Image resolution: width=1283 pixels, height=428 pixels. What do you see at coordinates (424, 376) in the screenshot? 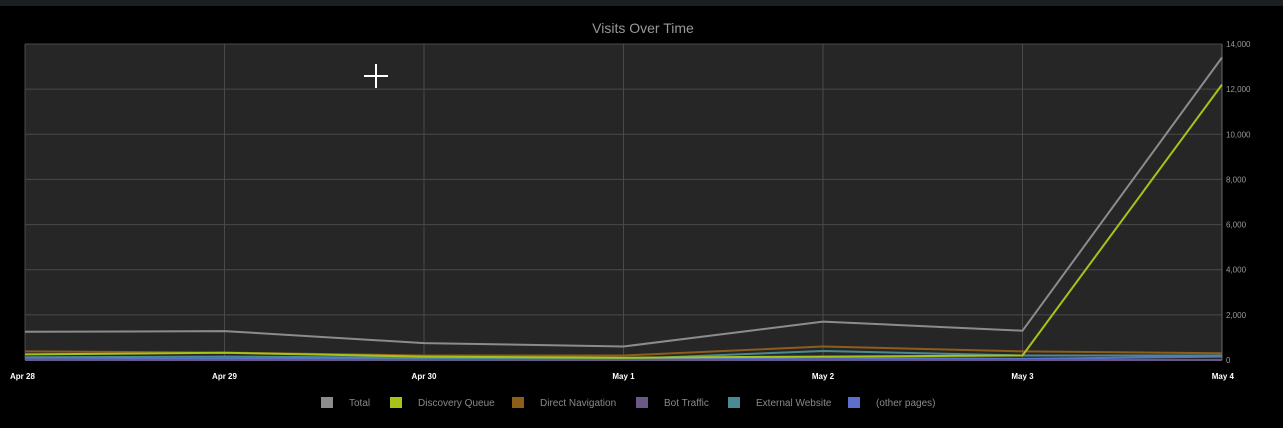
I see `x-tick-label: Apr 30` at bounding box center [424, 376].